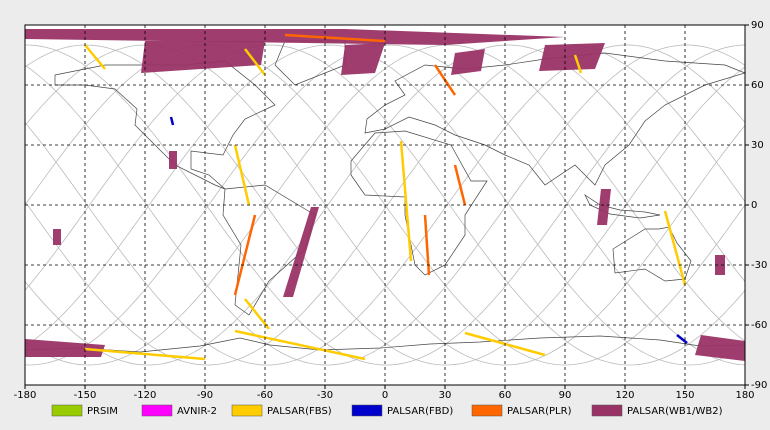 This screenshot has height=430, width=770. What do you see at coordinates (205, 395) in the screenshot?
I see `x-tick-label: -90` at bounding box center [205, 395].